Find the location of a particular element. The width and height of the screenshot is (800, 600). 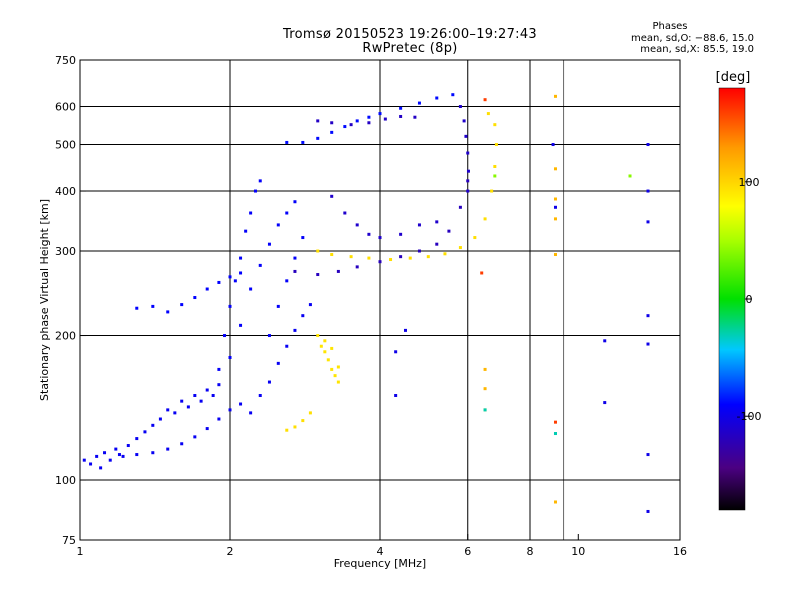

x-axis-label: Frequency [MHz] is located at coordinates (380, 563).